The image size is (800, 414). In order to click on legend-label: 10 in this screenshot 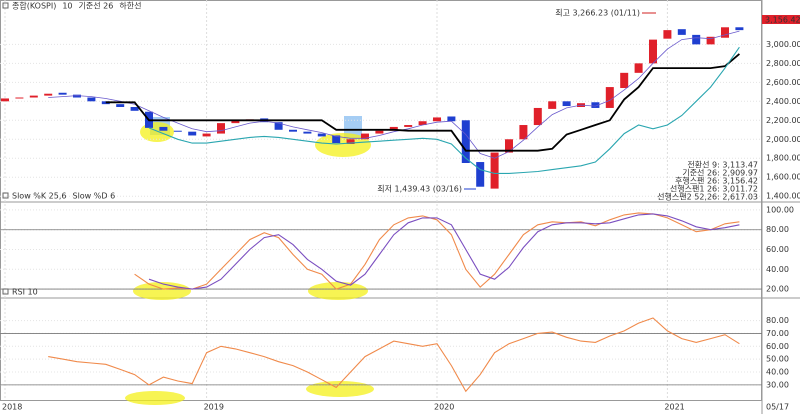, I will do `click(67, 6)`.